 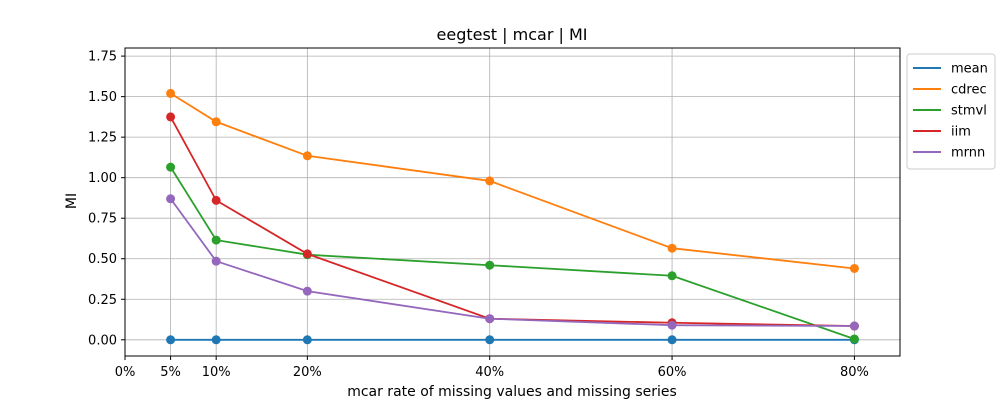 What do you see at coordinates (102, 300) in the screenshot?
I see `y-tick-label: 0.25` at bounding box center [102, 300].